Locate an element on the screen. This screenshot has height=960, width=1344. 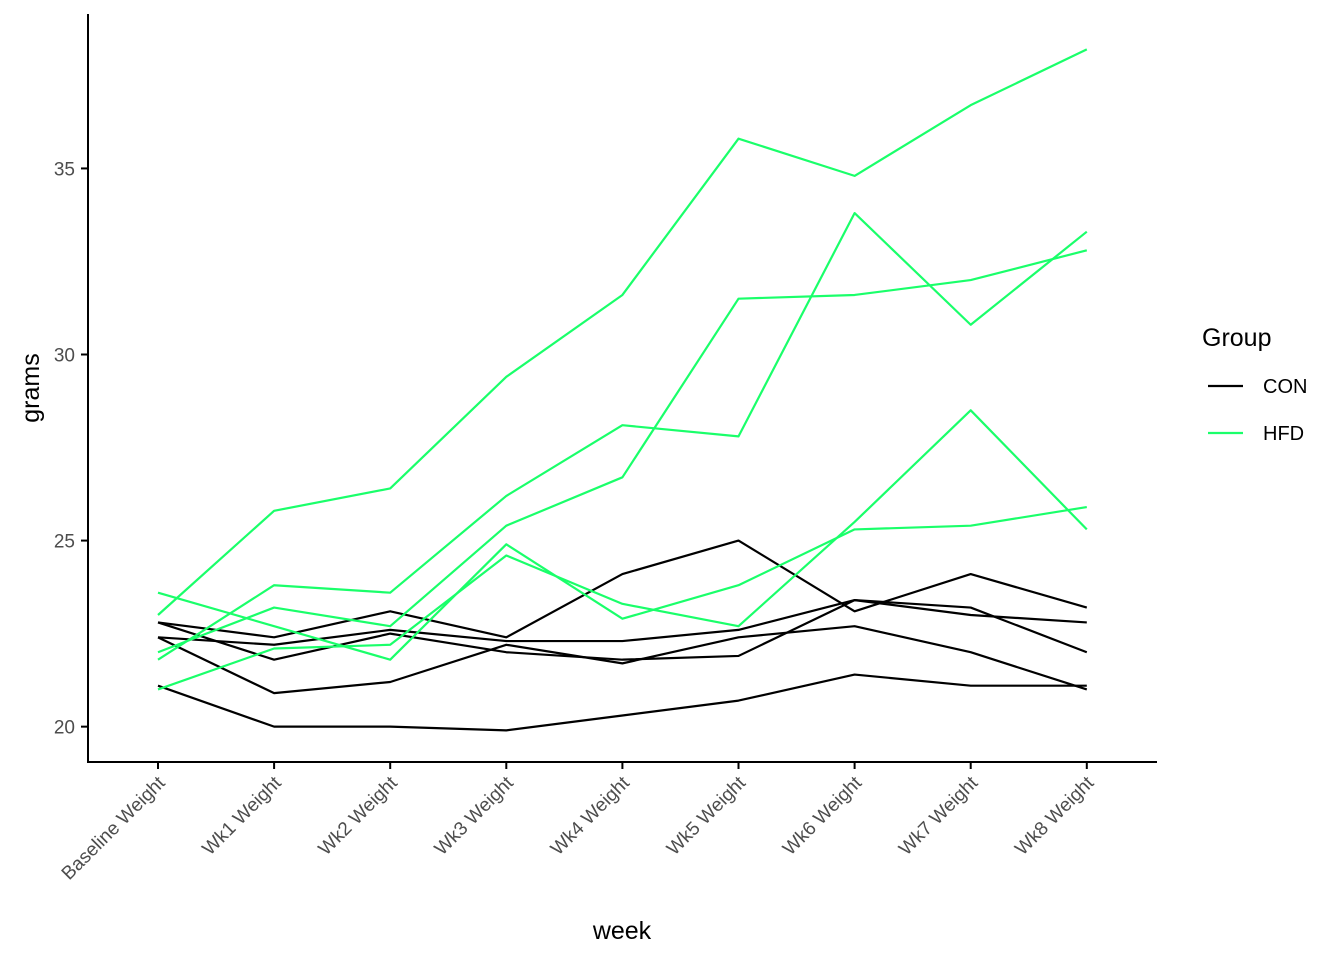
y-axis-title: grams is located at coordinates (31, 387).